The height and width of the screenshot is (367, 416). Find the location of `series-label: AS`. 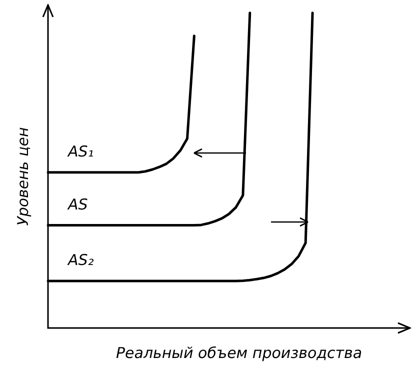

series-label: AS is located at coordinates (77, 204).